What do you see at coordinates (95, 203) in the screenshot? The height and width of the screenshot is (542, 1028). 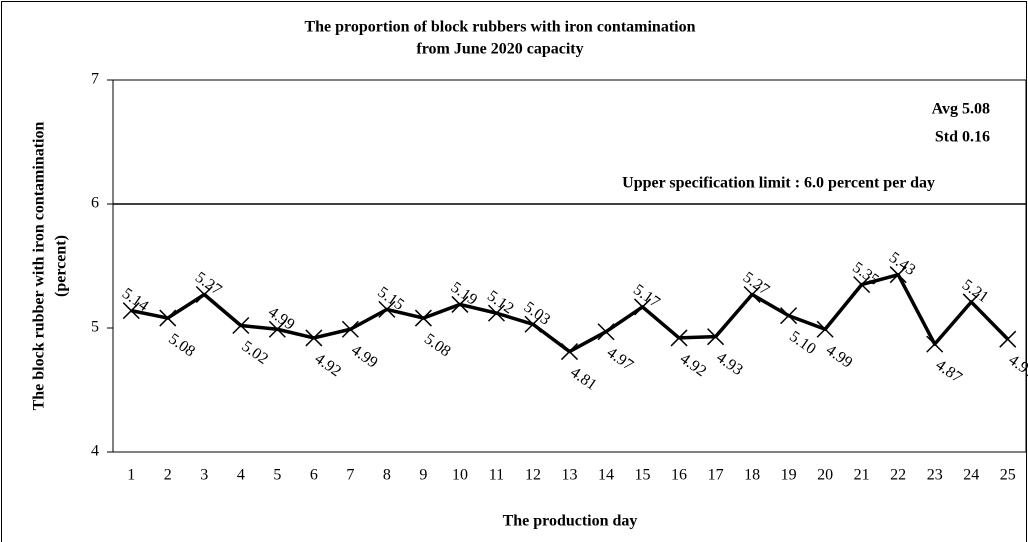 I see `y-tick-label: 6` at bounding box center [95, 203].